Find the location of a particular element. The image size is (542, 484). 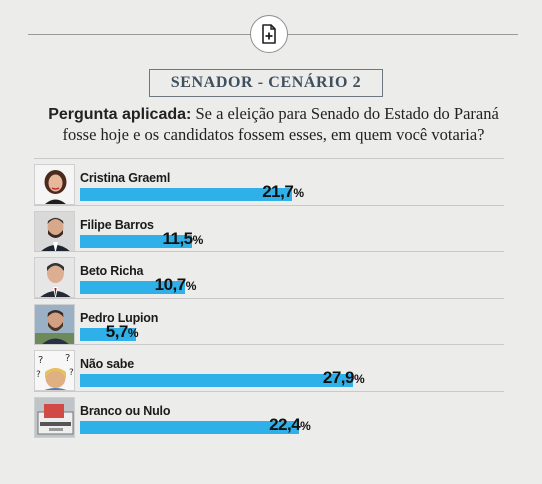

data-label: 22,4% is located at coordinates (290, 425).